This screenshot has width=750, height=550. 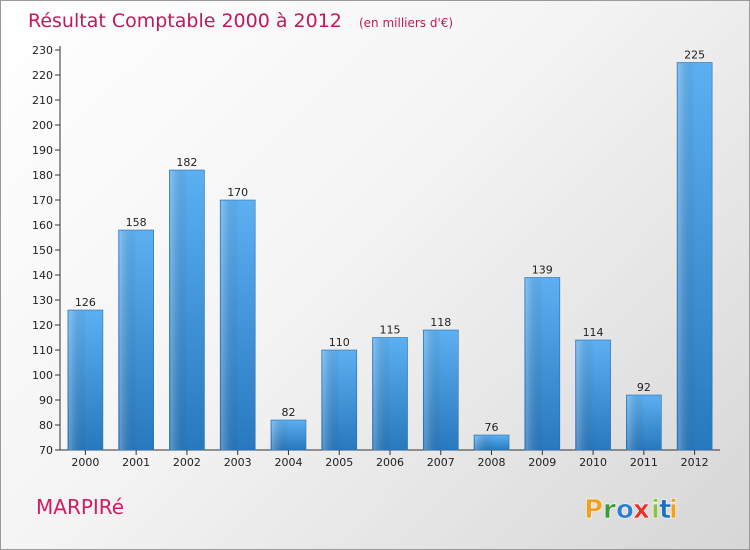 What do you see at coordinates (406, 23) in the screenshot?
I see `chart-title-unit: (en milliers d'€)` at bounding box center [406, 23].